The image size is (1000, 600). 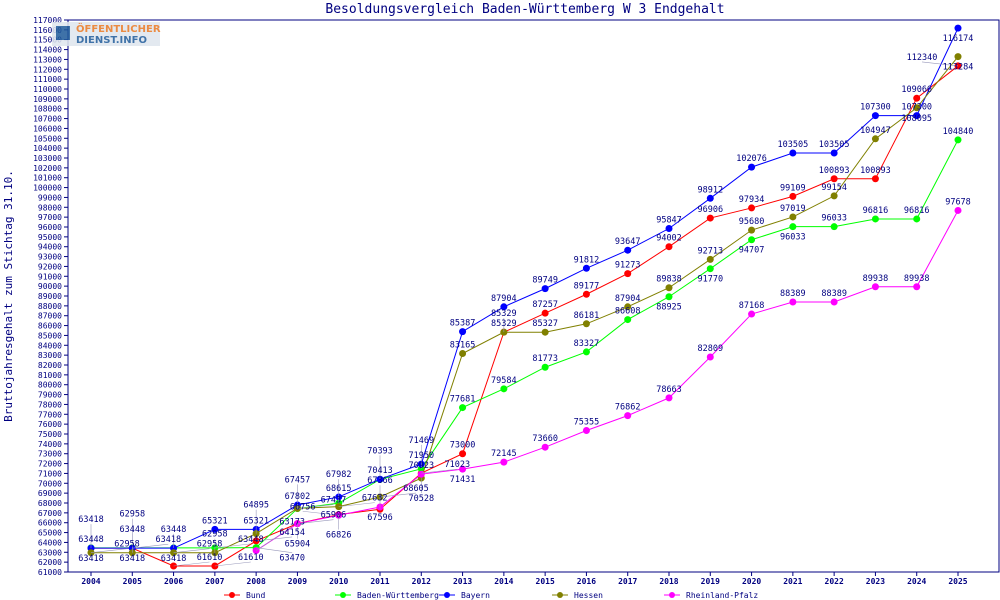 What do you see at coordinates (834, 581) in the screenshot?
I see `x-tick-label: 2022` at bounding box center [834, 581].